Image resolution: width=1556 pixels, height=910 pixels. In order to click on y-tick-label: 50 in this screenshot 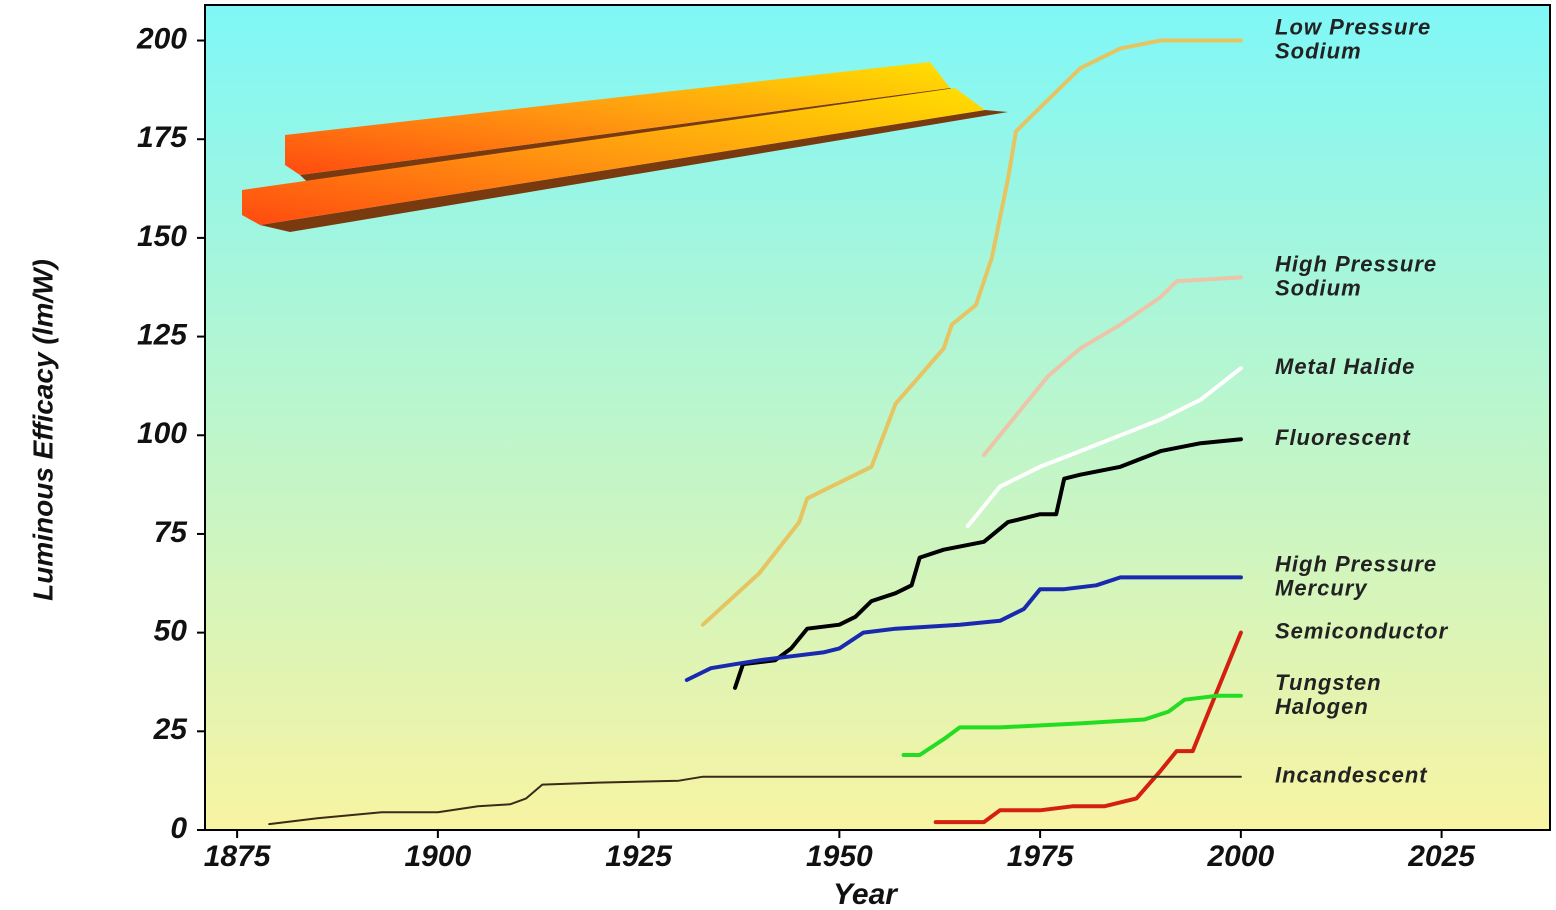, I will do `click(171, 631)`.